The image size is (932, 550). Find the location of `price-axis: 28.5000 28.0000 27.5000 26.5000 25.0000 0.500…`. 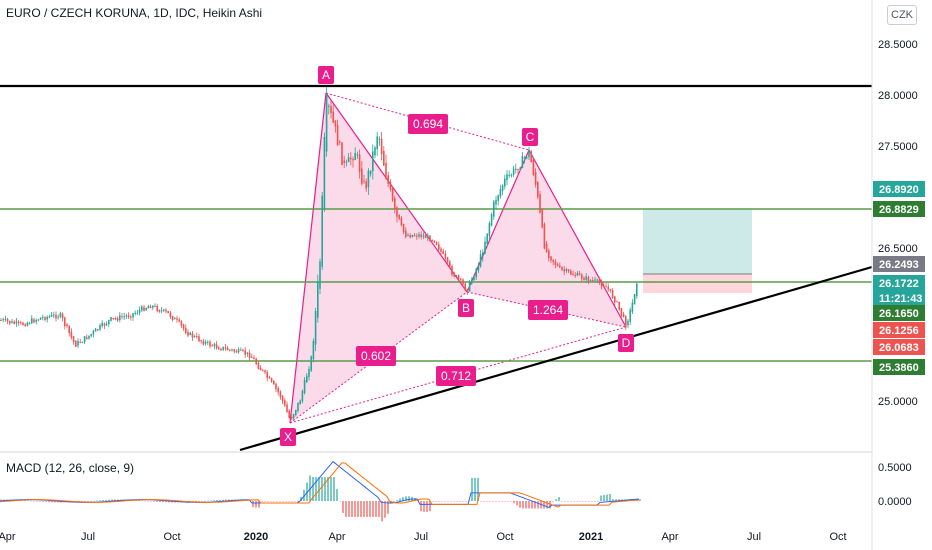

price-axis: 28.5000 28.0000 27.5000 26.5000 25.0000 0.500… is located at coordinates (898, 273).